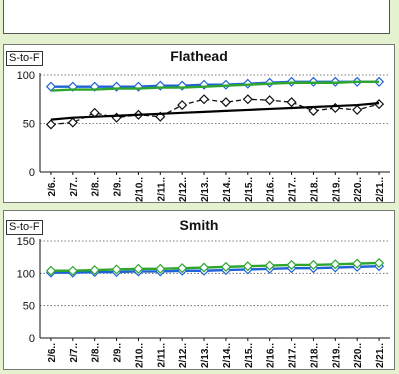  I want to click on top-panel, so click(196, 17).